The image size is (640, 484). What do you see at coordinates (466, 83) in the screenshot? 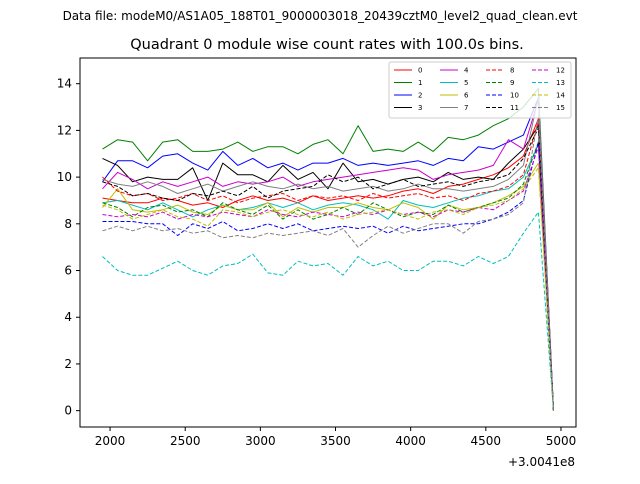
I see `legend-label-5: 5` at bounding box center [466, 83].